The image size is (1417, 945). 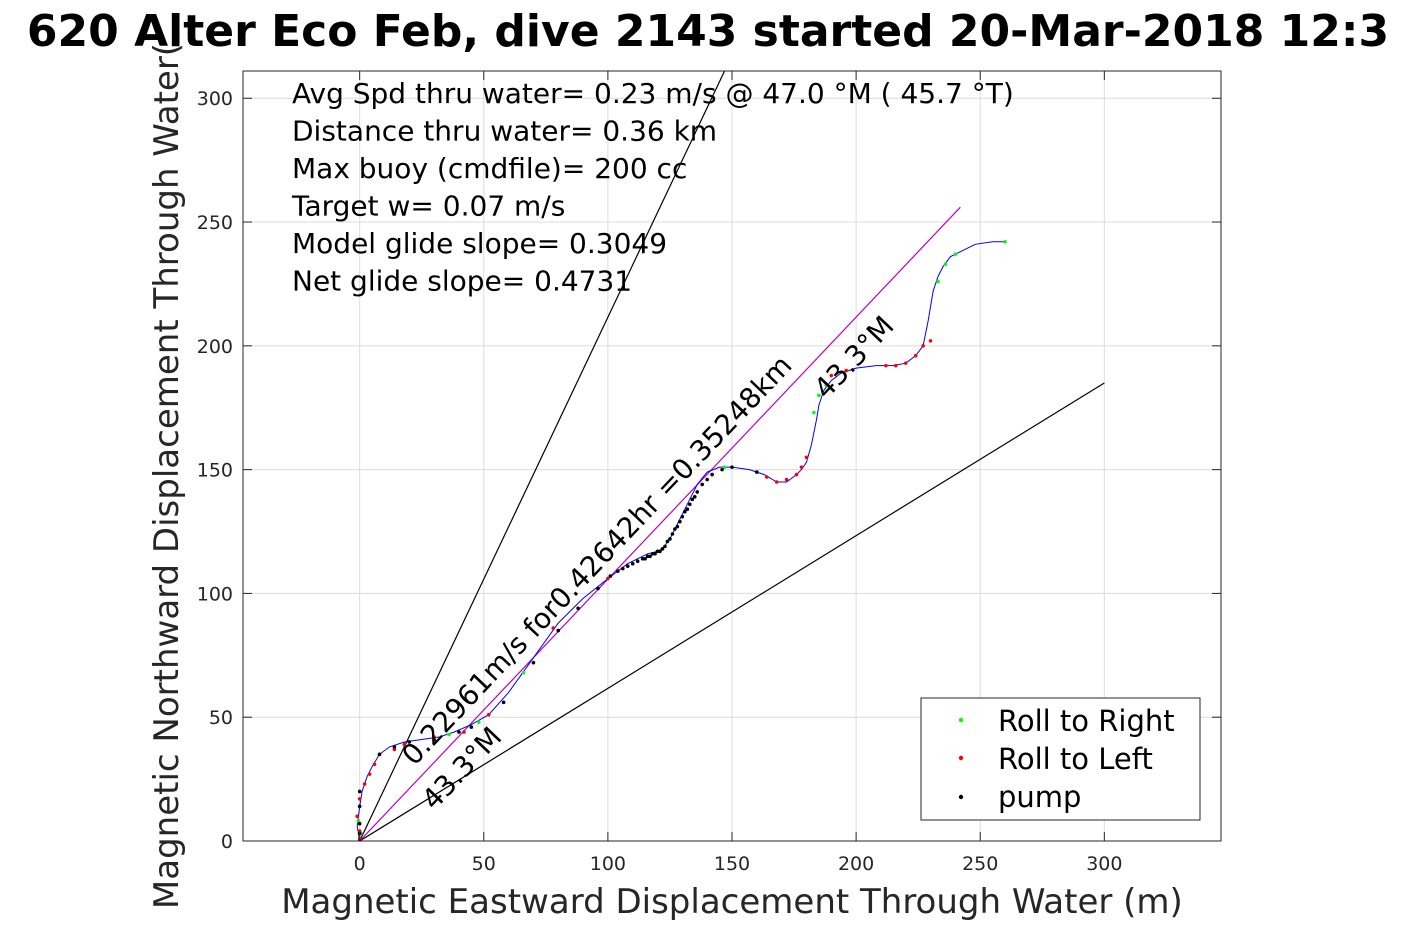 I want to click on y-tick-label: 50, so click(x=221, y=718).